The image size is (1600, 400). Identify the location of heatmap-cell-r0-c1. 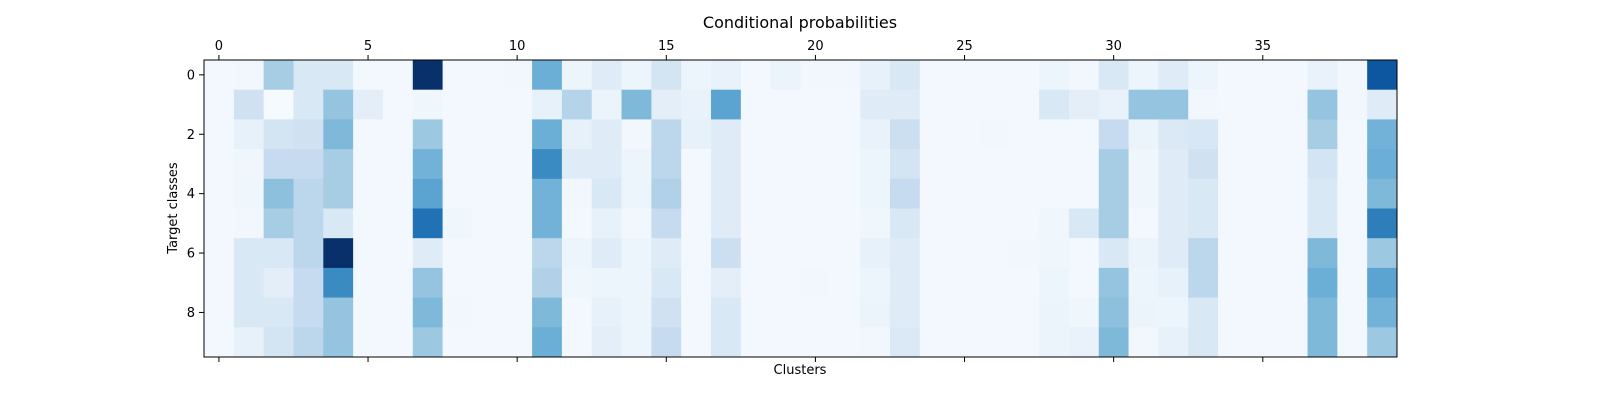
(249, 75).